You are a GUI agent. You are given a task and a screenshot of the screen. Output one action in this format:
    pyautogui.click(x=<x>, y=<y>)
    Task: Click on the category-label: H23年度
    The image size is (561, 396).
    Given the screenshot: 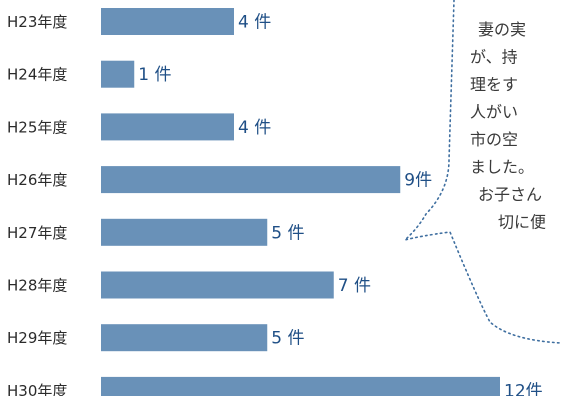 What is the action you would take?
    pyautogui.click(x=37, y=22)
    